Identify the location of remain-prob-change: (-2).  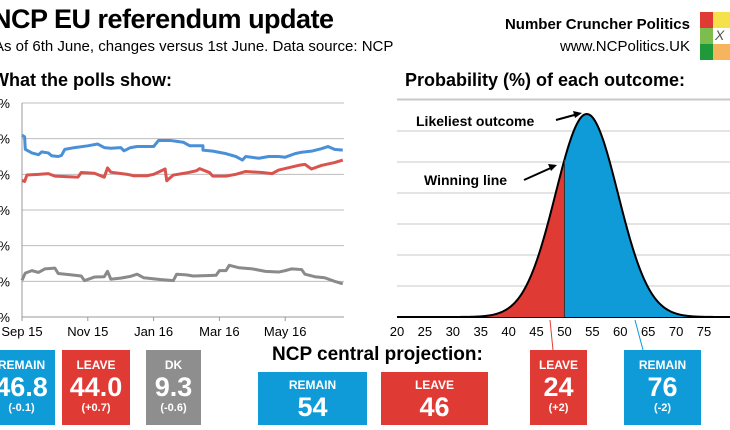
(662, 408).